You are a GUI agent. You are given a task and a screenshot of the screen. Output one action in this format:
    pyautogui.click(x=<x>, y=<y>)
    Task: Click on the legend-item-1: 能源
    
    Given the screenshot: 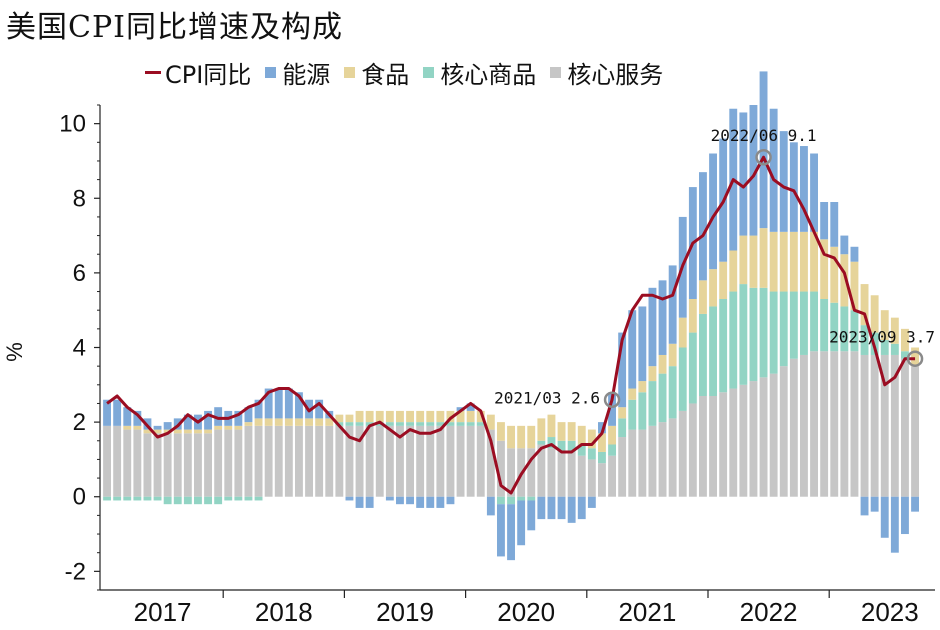 What is the action you would take?
    pyautogui.click(x=297, y=72)
    